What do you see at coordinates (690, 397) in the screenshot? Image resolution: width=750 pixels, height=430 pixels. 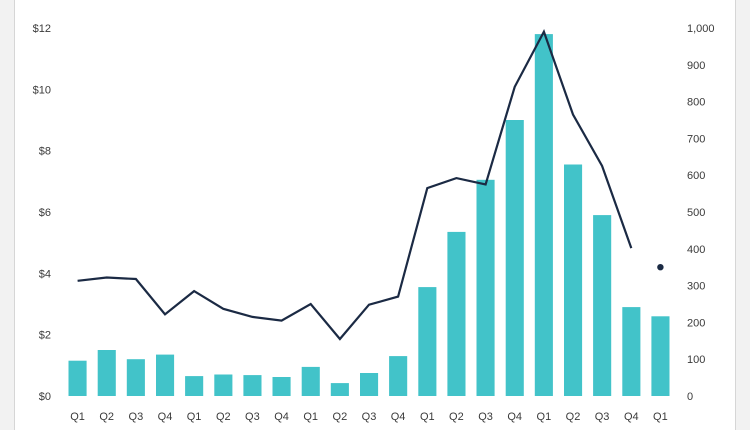 I see `right-tick-label: 0` at bounding box center [690, 397].